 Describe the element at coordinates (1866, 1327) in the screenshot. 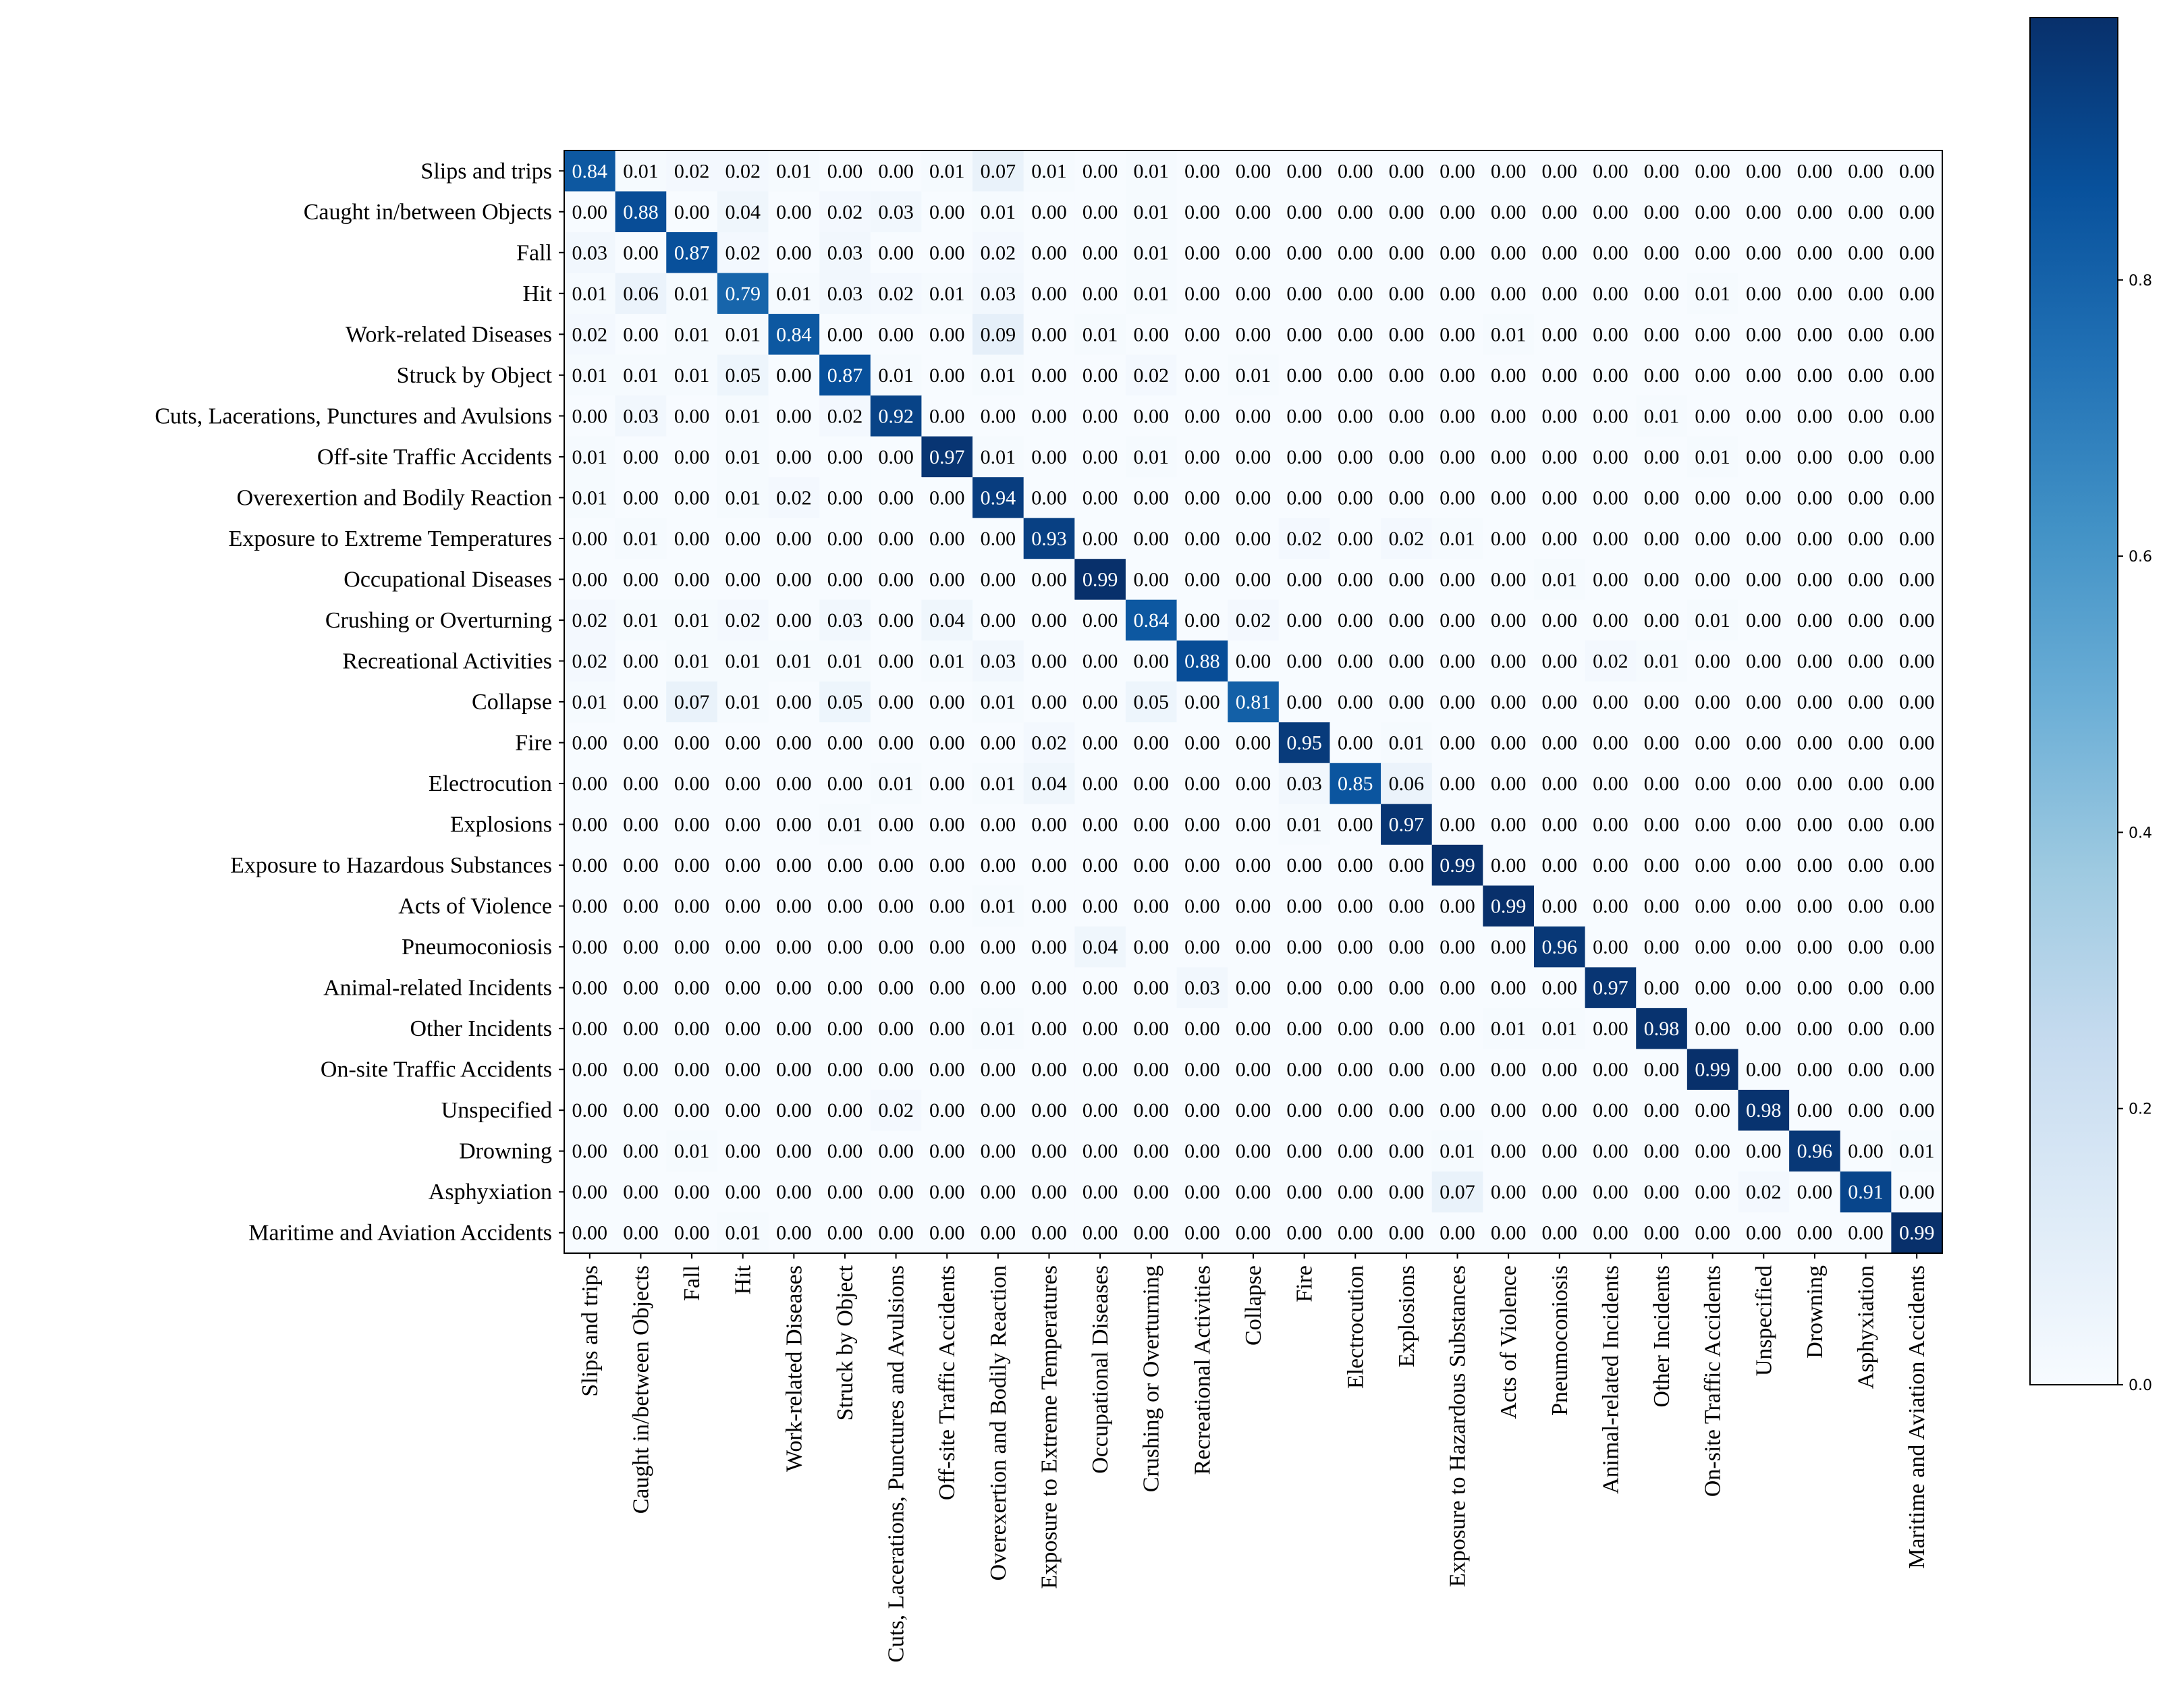

I see `x-tick-label: Asphyxiation` at that location.